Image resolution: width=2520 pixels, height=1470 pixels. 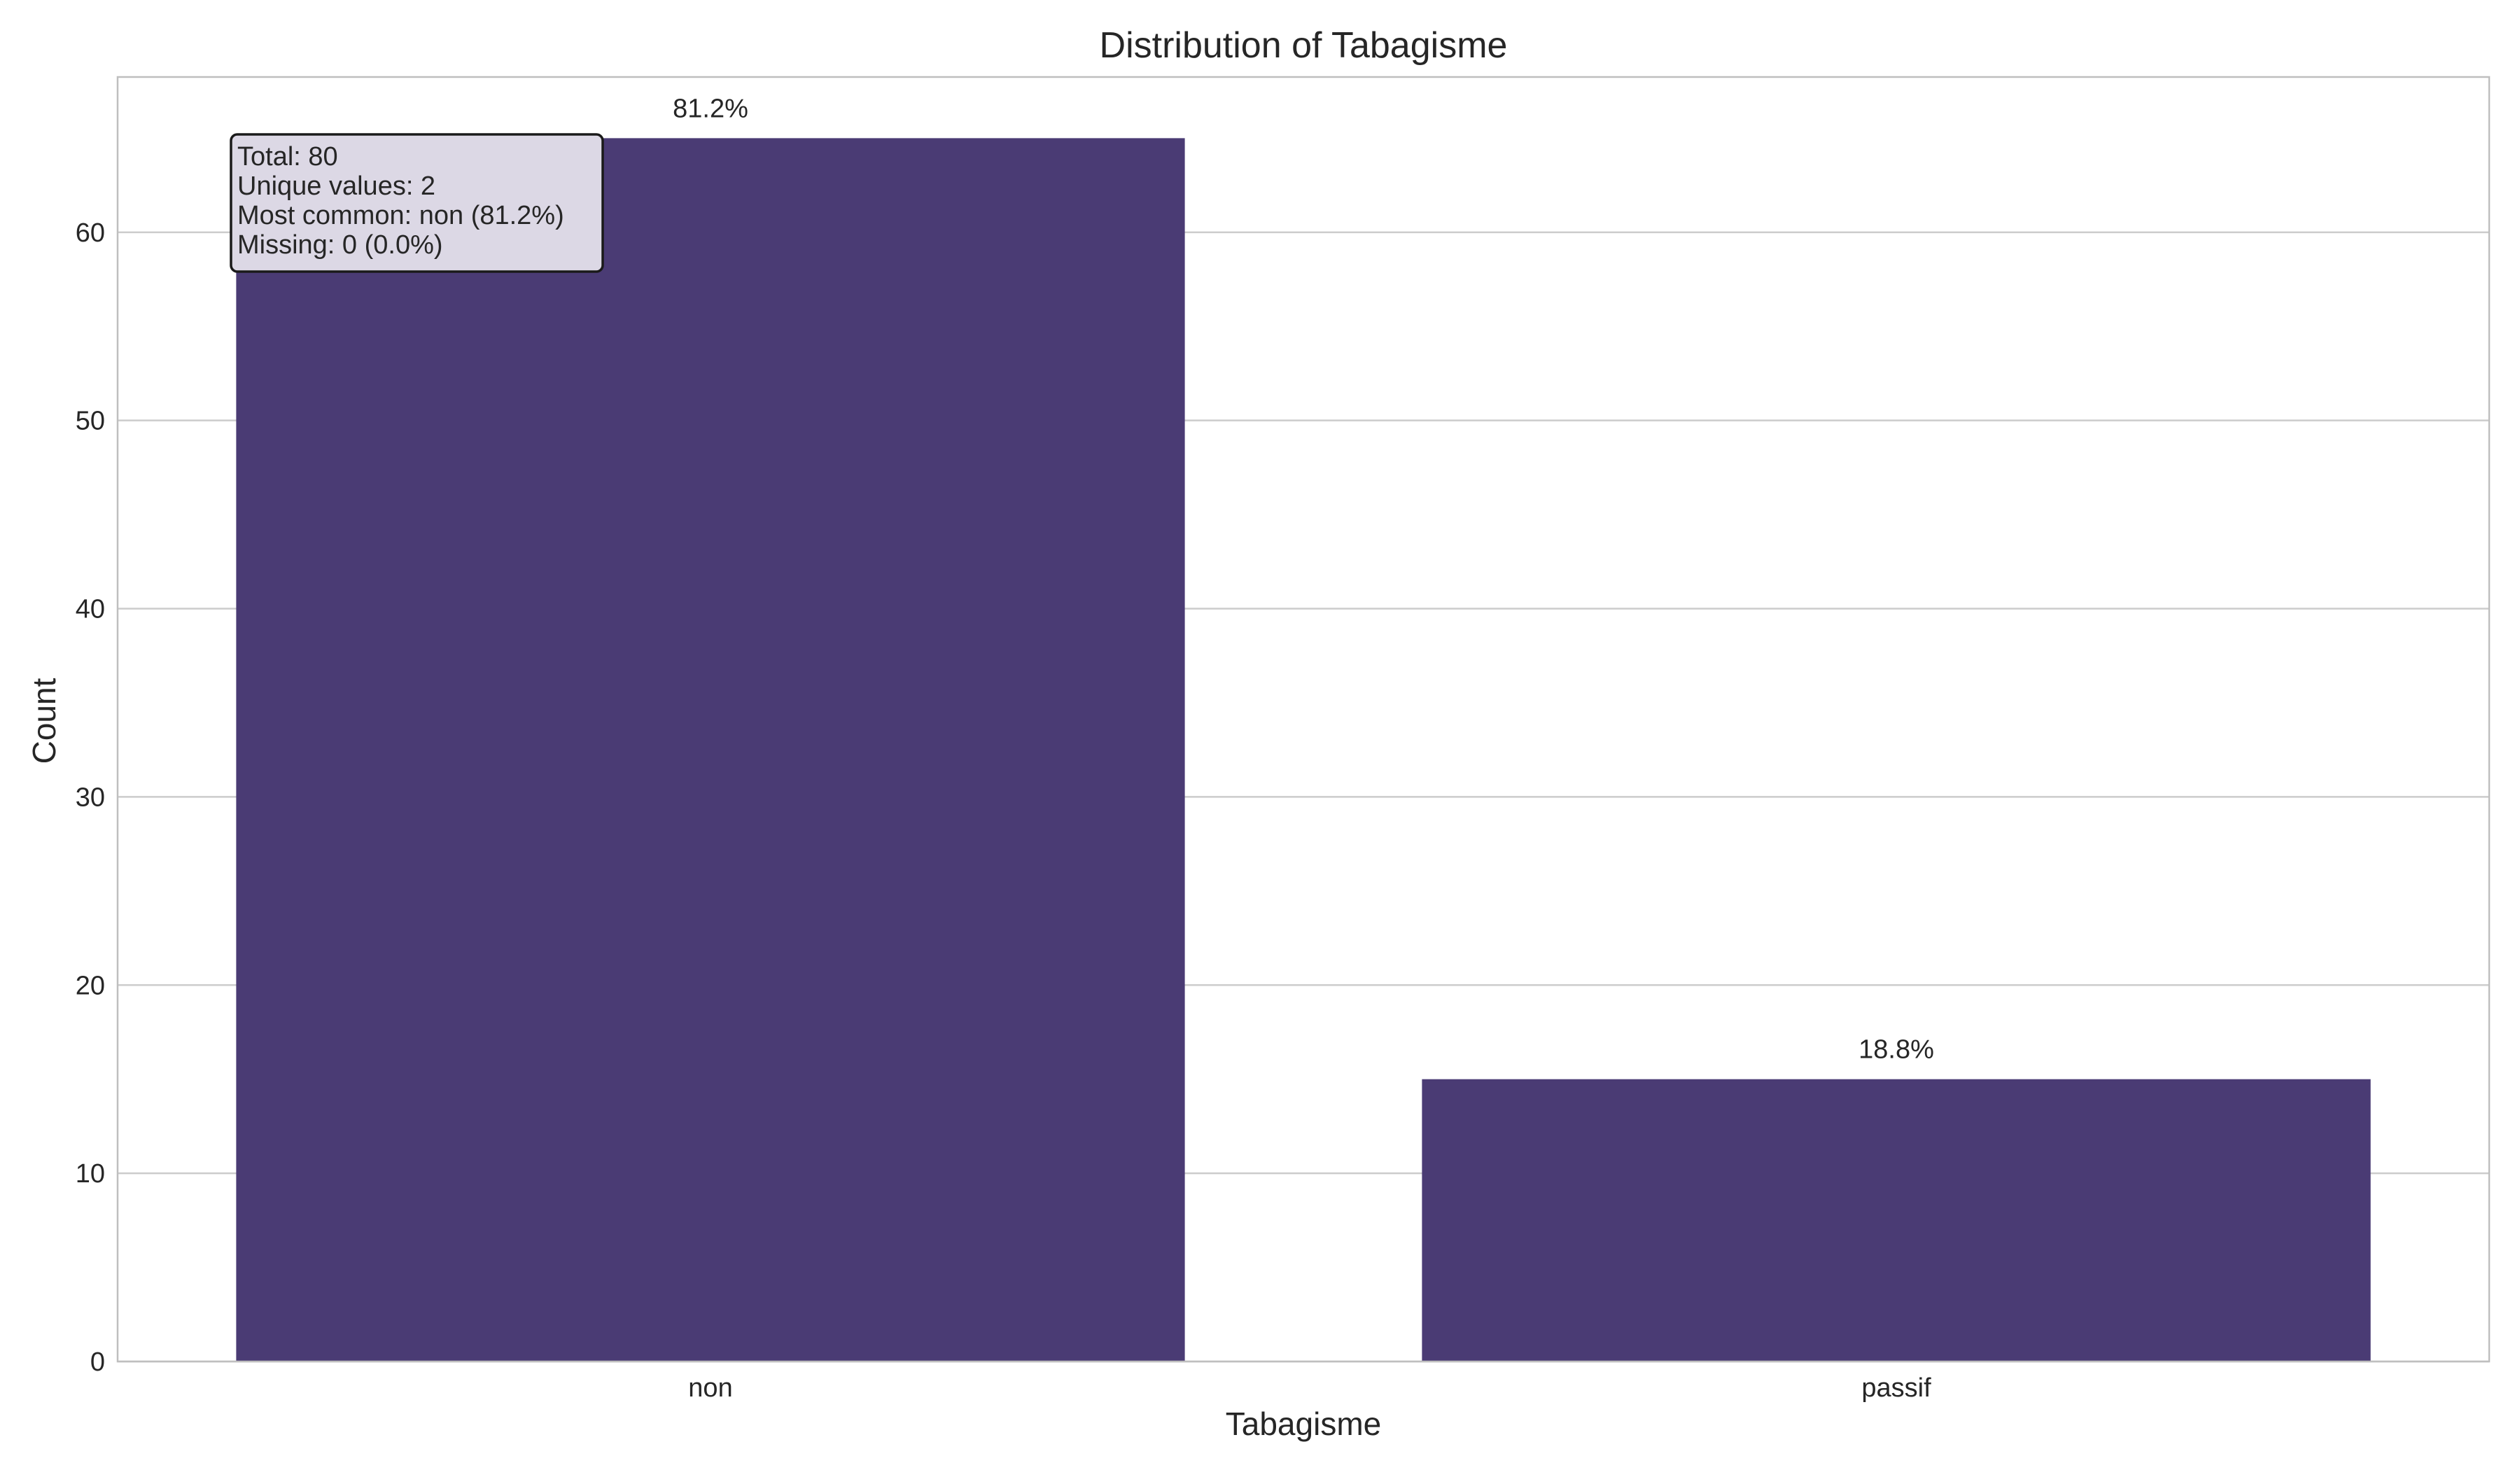 I want to click on y-tick-label: 20, so click(x=90, y=985).